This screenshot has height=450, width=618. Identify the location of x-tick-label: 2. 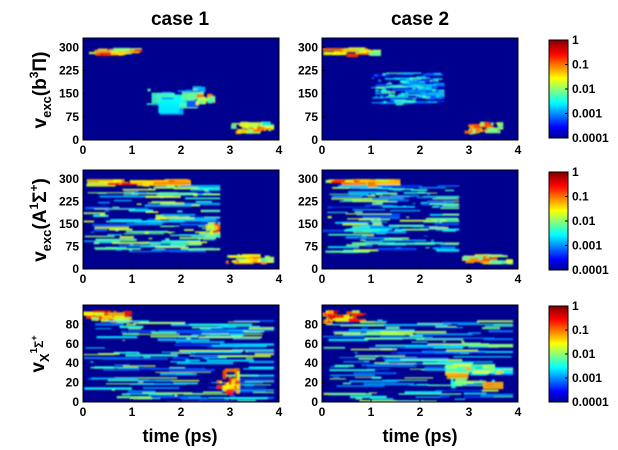
(420, 279).